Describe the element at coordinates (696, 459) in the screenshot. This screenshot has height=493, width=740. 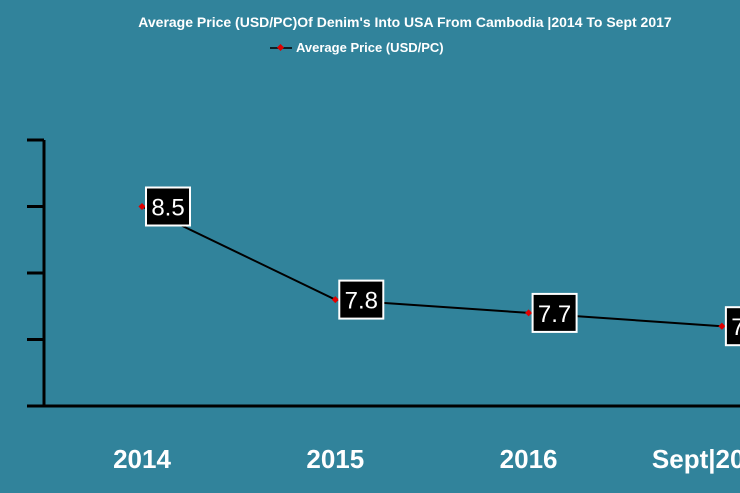
I see `x-tick-label: Sept|2017` at that location.